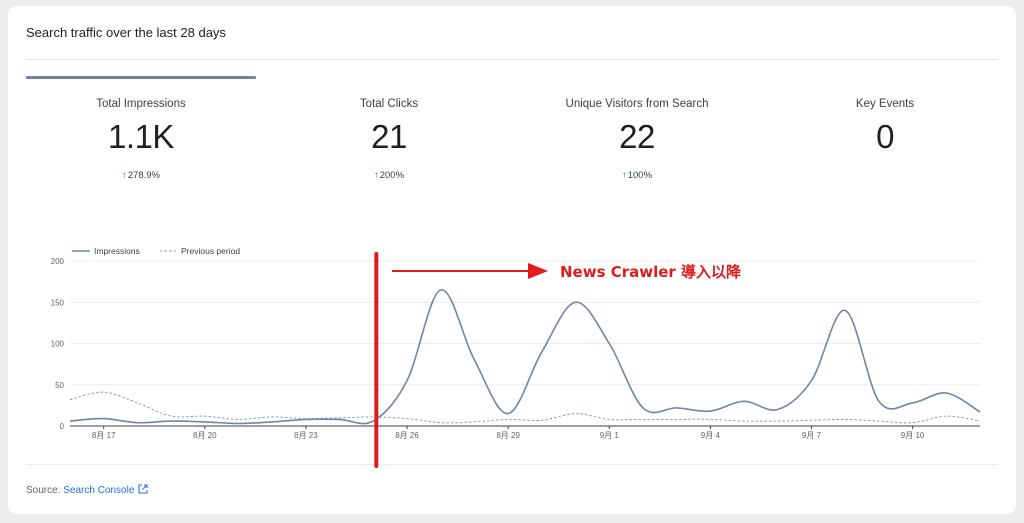  I want to click on source-prefix: Source:, so click(43, 490).